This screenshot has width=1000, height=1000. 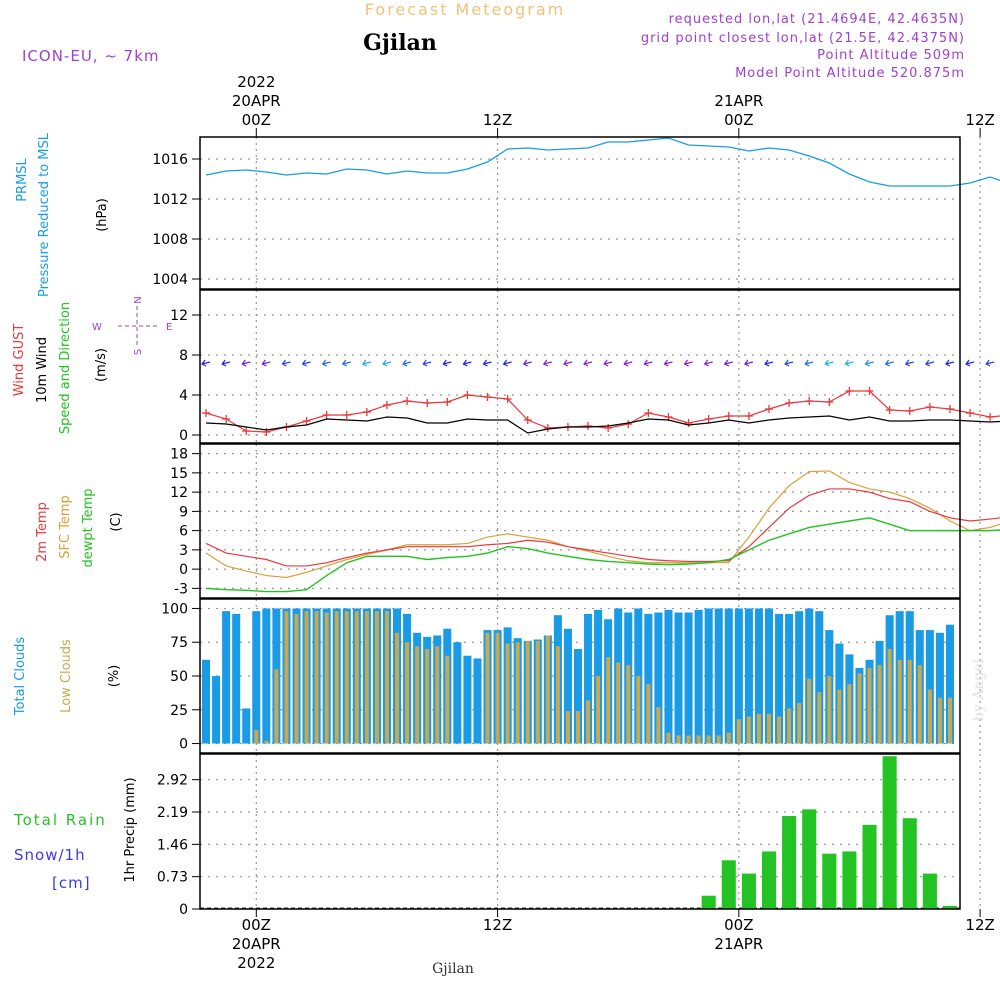 What do you see at coordinates (179, 677) in the screenshot?
I see `ytick-label: 50` at bounding box center [179, 677].